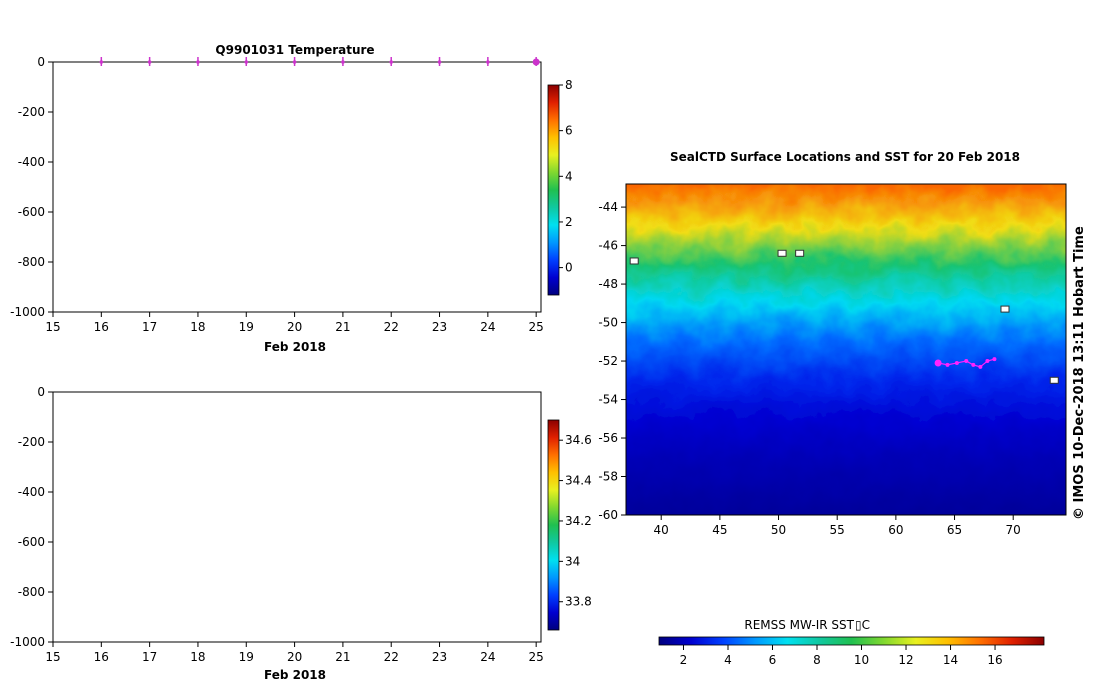  I want to click on sst-colorbar-tick-label: 10, so click(861, 660).